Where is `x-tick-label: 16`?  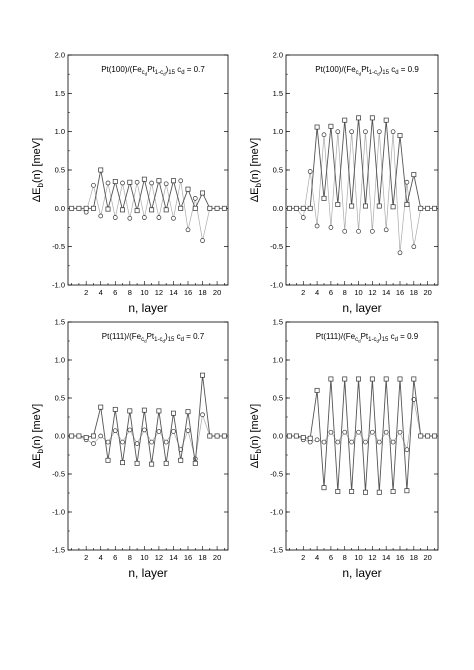
x-tick-label: 16 is located at coordinates (400, 557).